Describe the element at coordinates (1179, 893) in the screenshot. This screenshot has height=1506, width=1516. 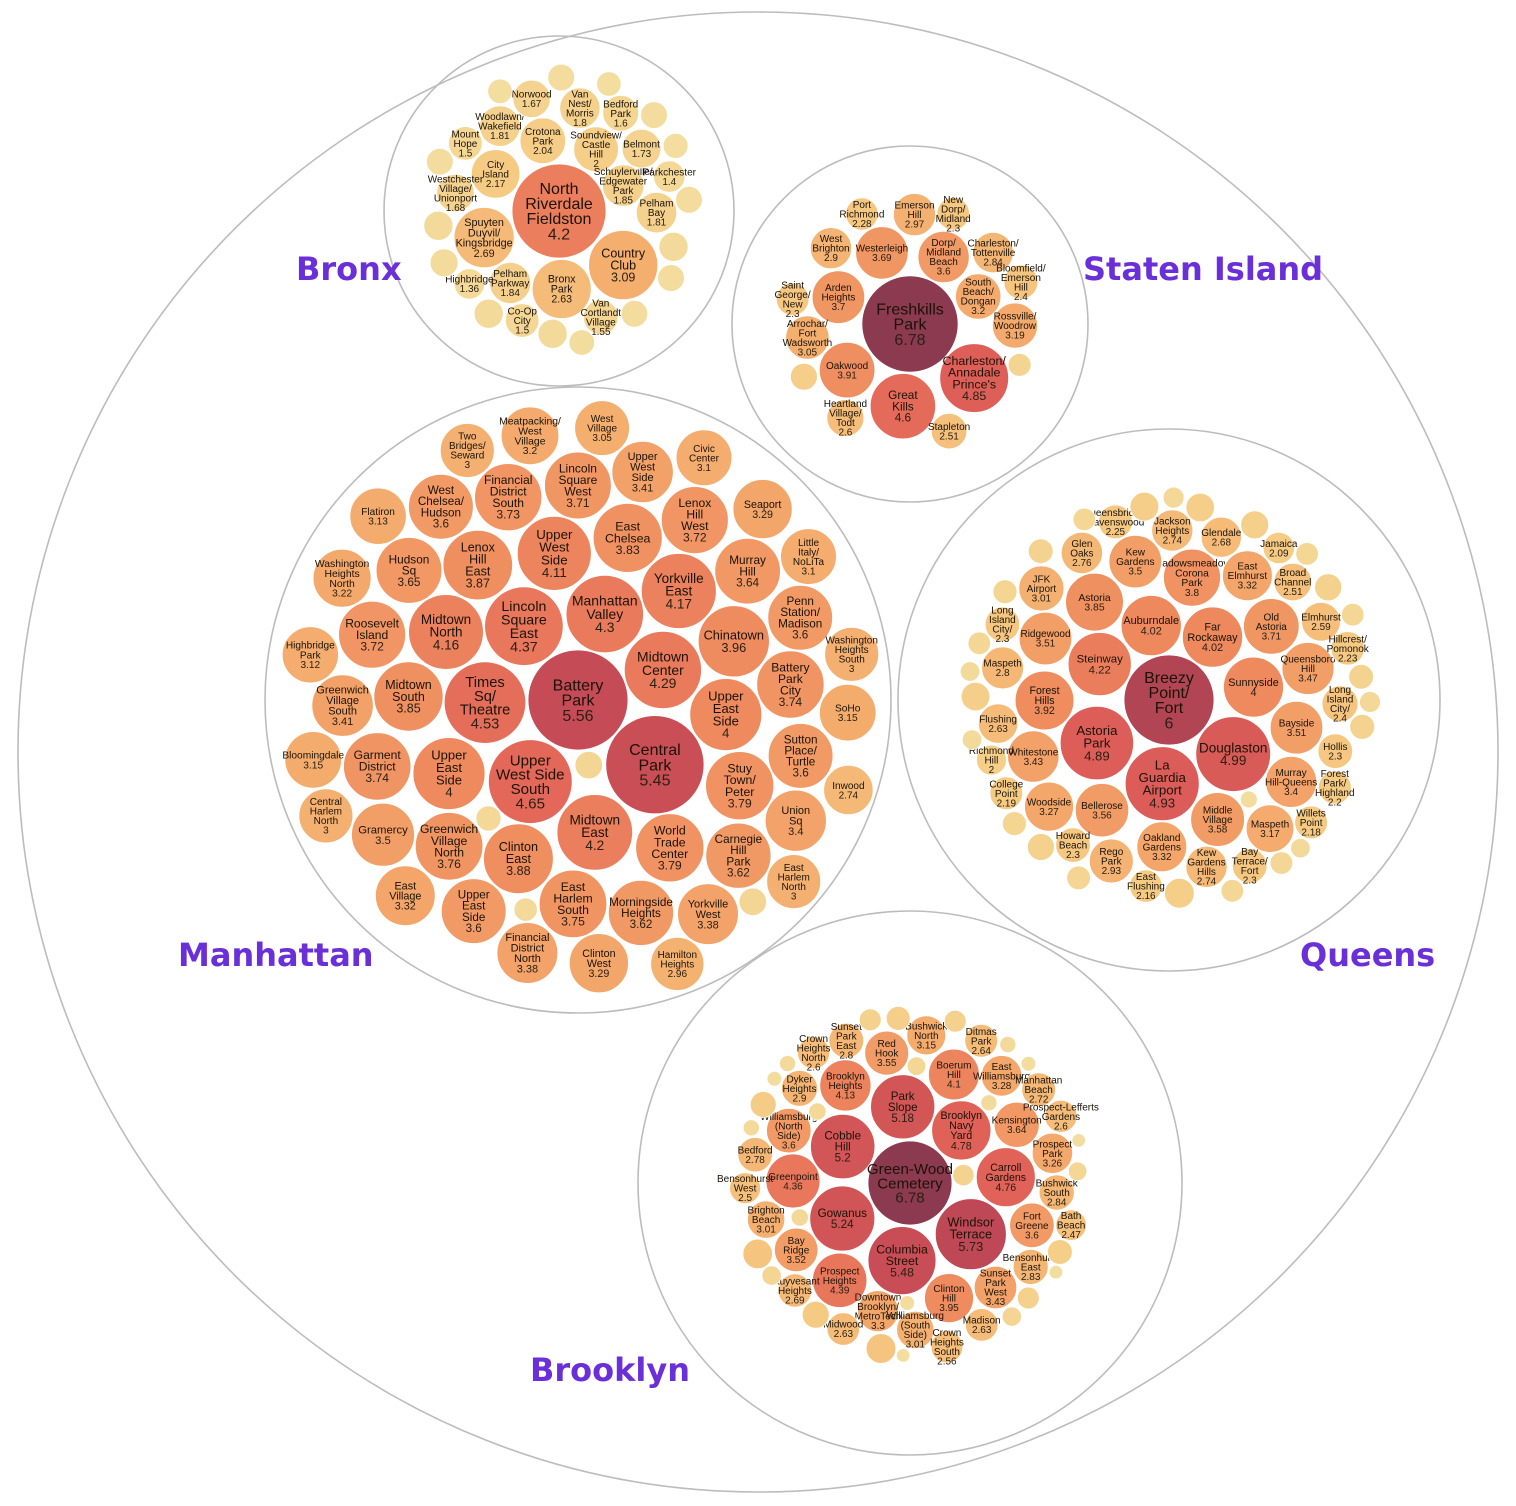
I see `bubble-rockaway-beach` at that location.